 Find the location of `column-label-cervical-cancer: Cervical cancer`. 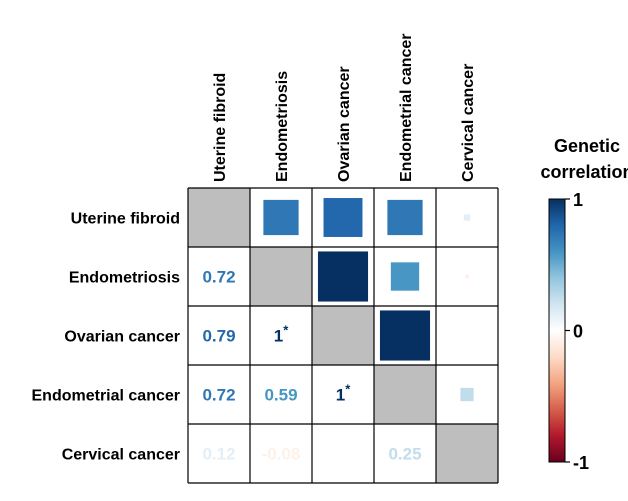

column-label-cervical-cancer: Cervical cancer is located at coordinates (468, 123).